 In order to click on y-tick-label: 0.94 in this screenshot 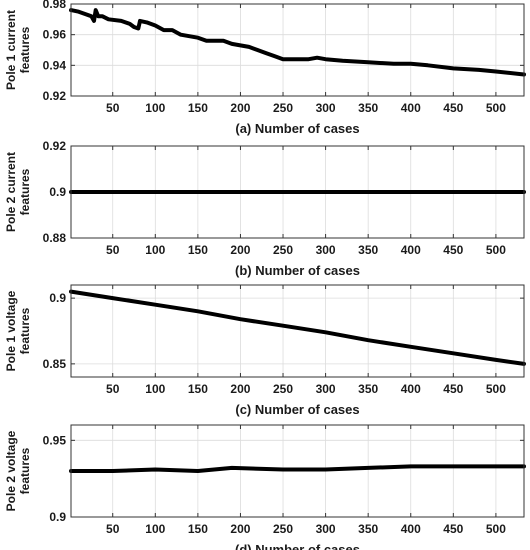, I will do `click(55, 65)`.